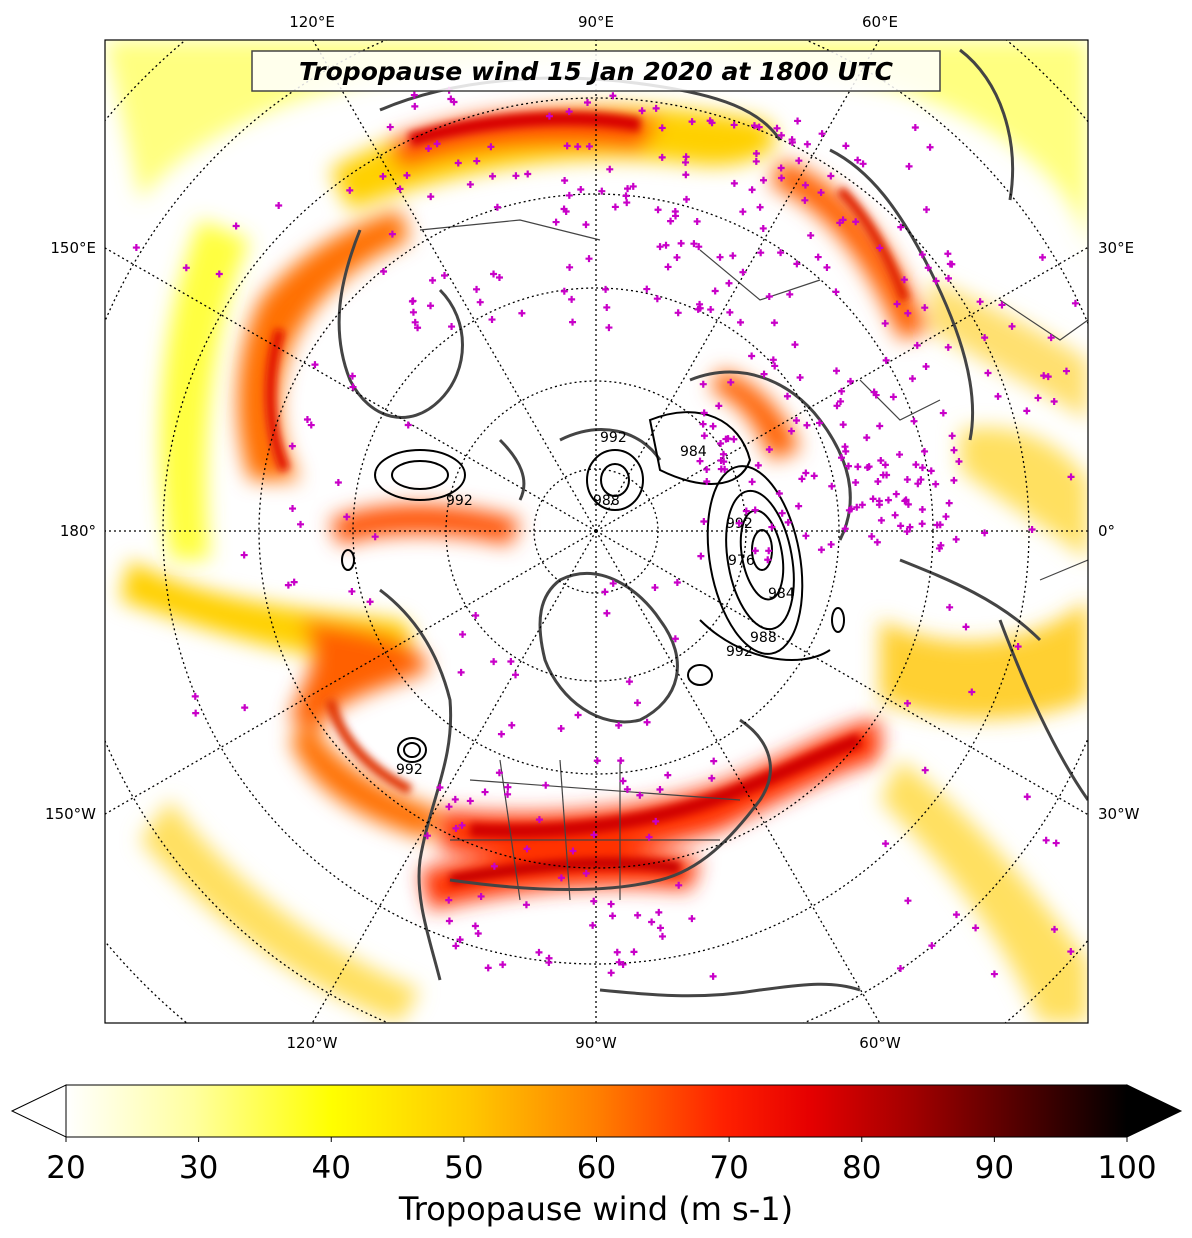 The width and height of the screenshot is (1192, 1238). What do you see at coordinates (1116, 248) in the screenshot?
I see `right-lon-label: 30°E` at bounding box center [1116, 248].